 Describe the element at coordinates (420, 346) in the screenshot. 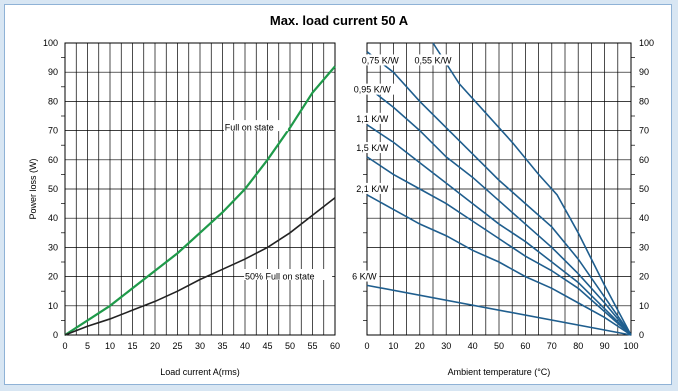

I see `right-x-tick-label: 20` at that location.